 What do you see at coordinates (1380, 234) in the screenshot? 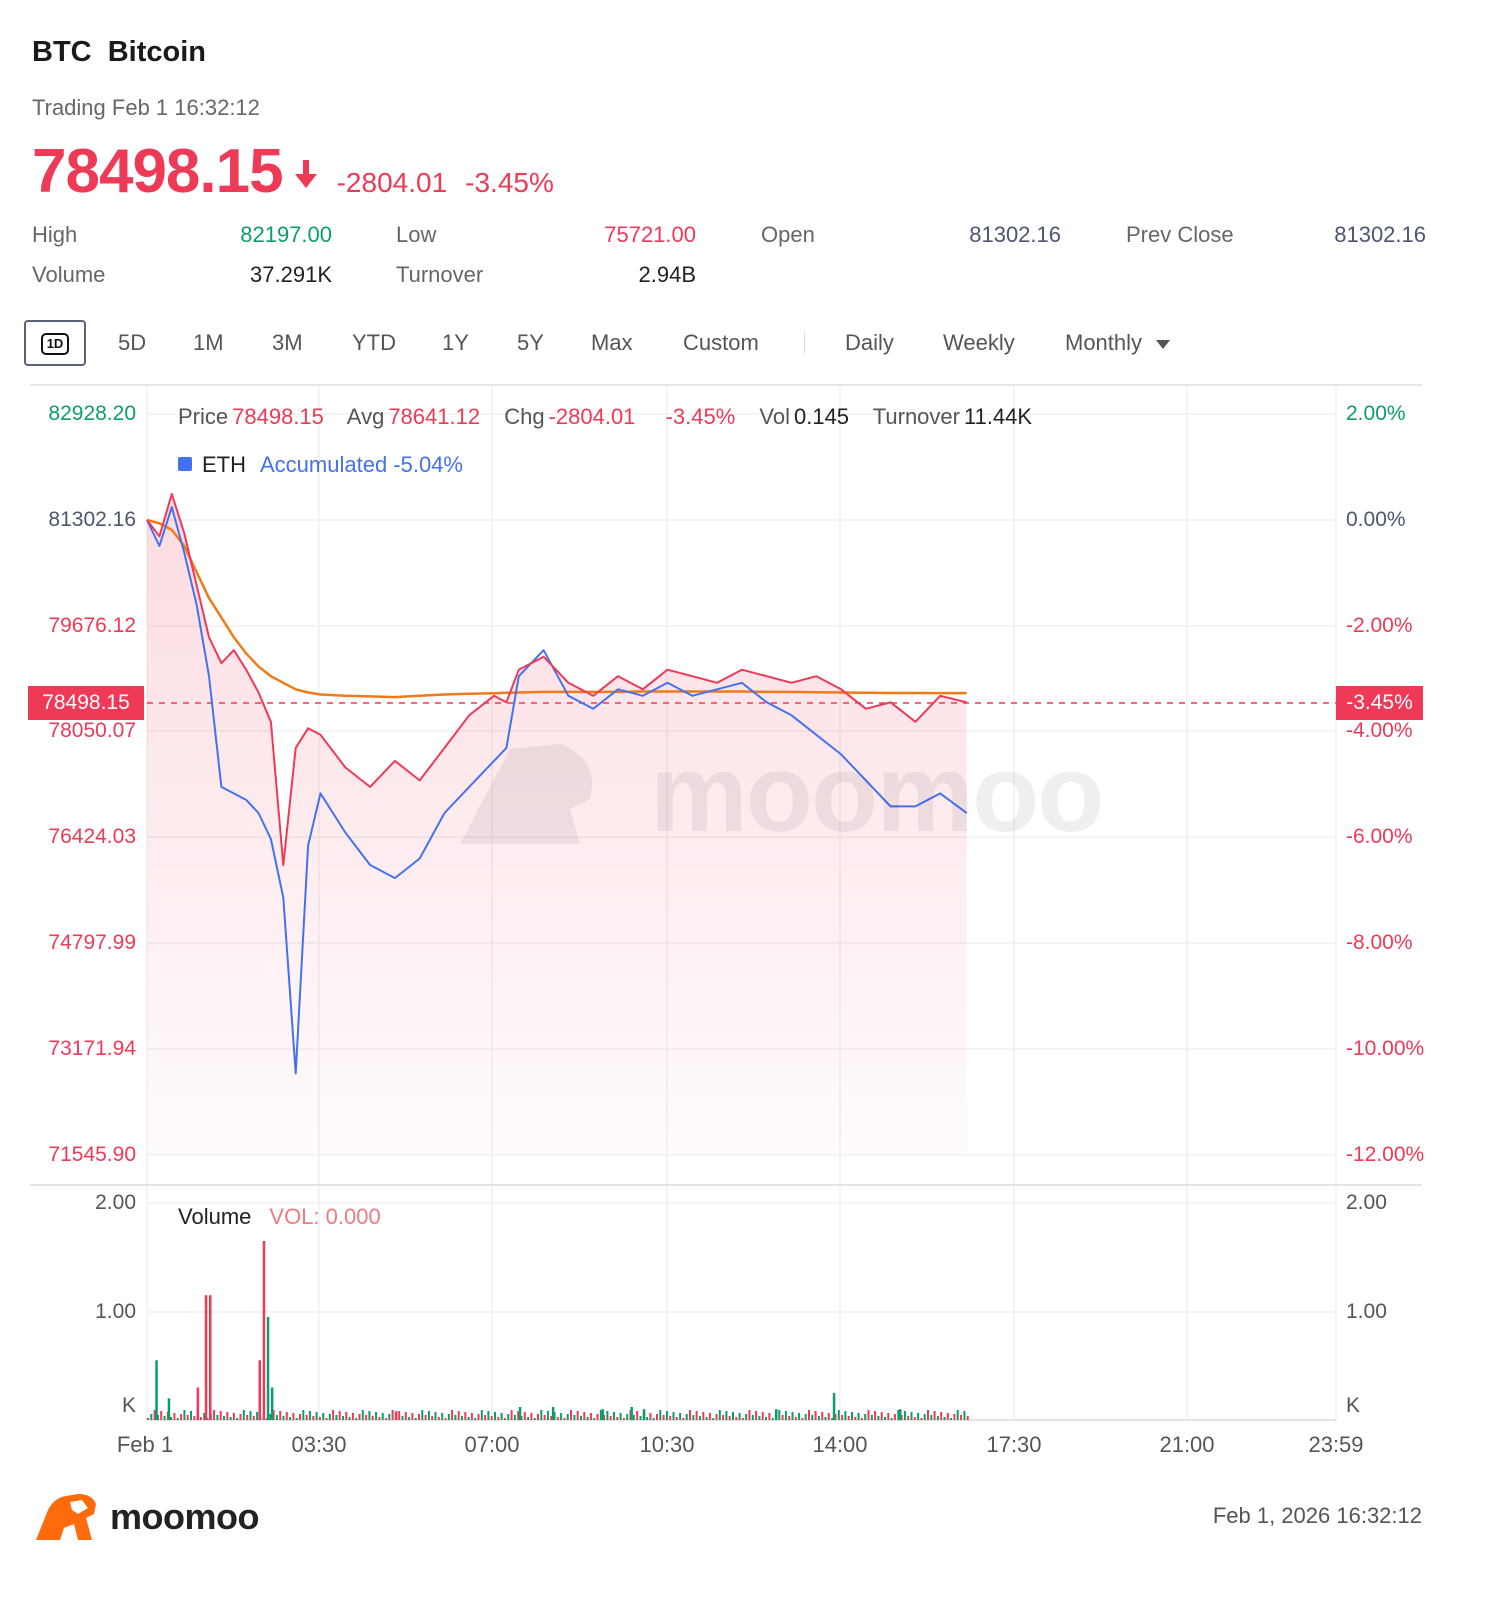
I see `prev-close-value: 81302.16` at bounding box center [1380, 234].